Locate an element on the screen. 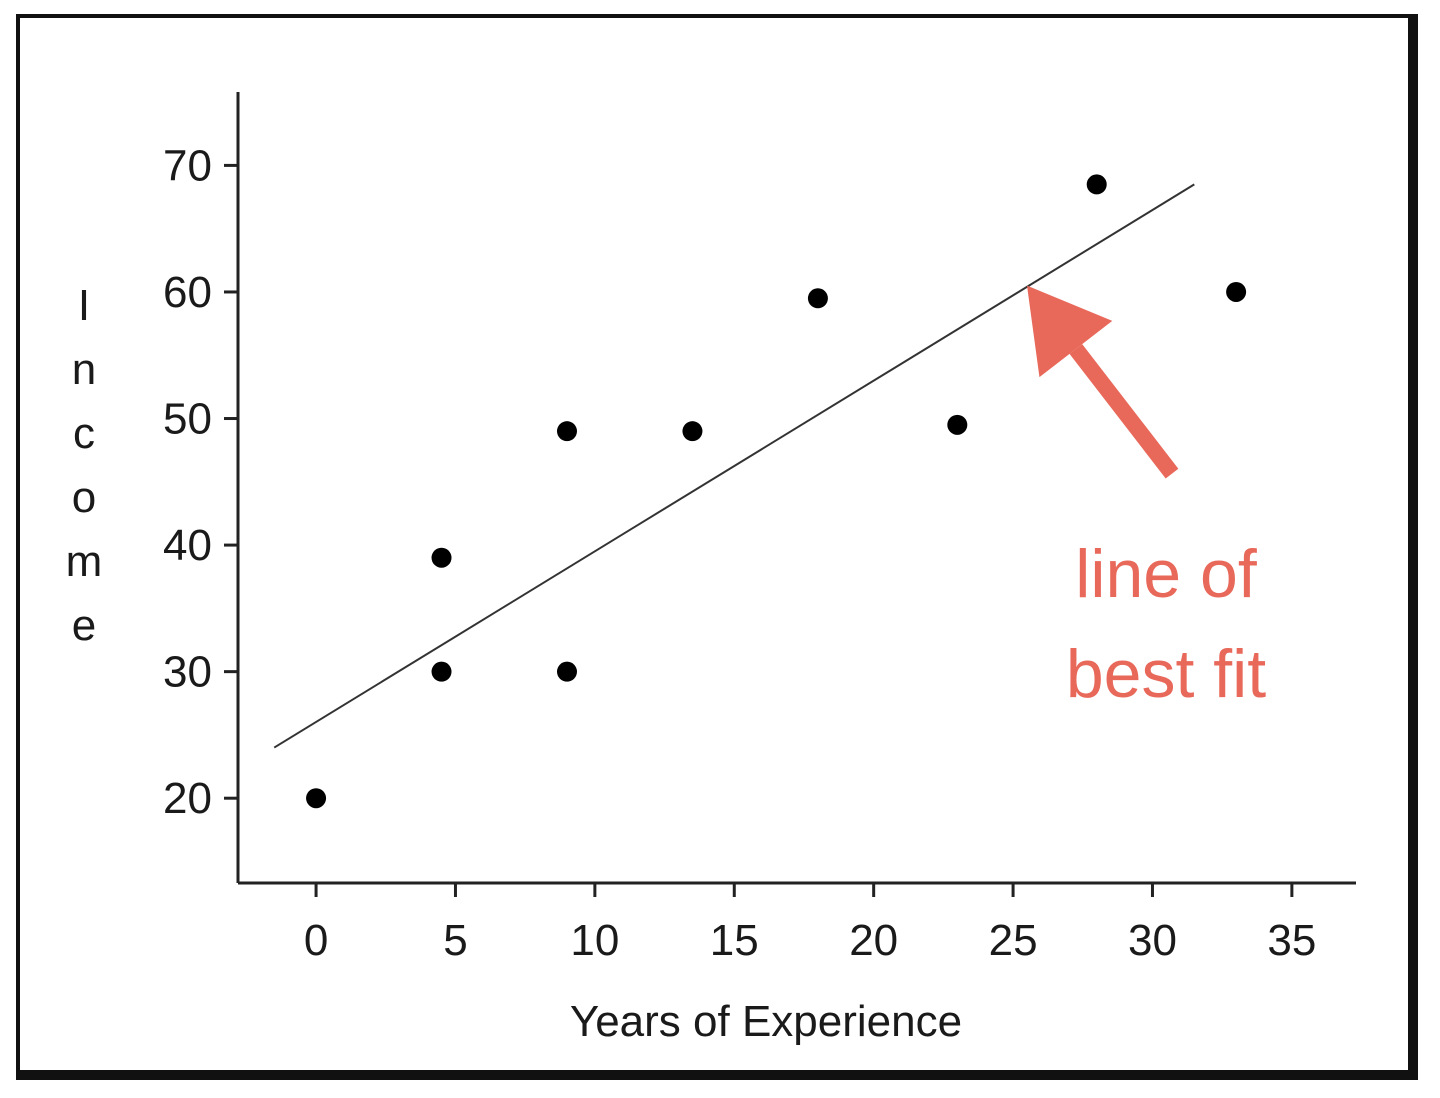  x-tick-label: 25 is located at coordinates (1013, 940).